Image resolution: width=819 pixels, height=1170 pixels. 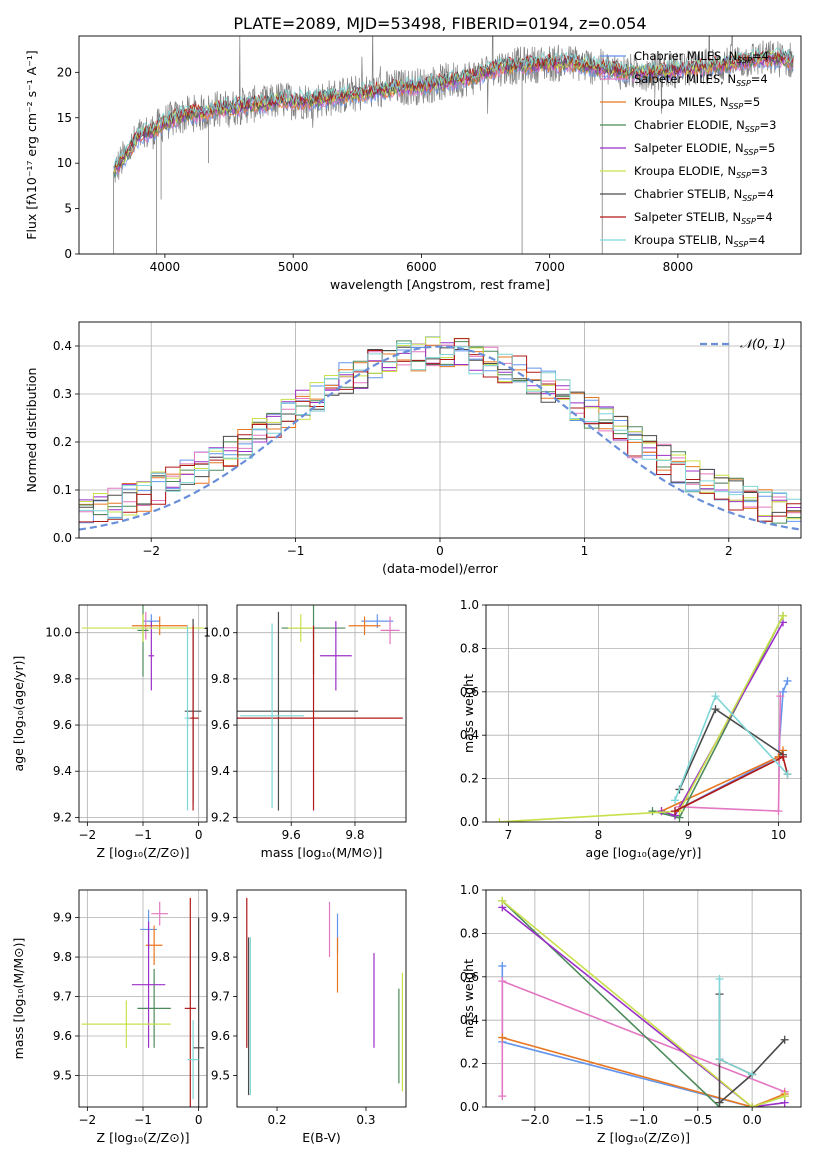 I want to click on x-tick-label: −0.5, so click(x=697, y=1120).